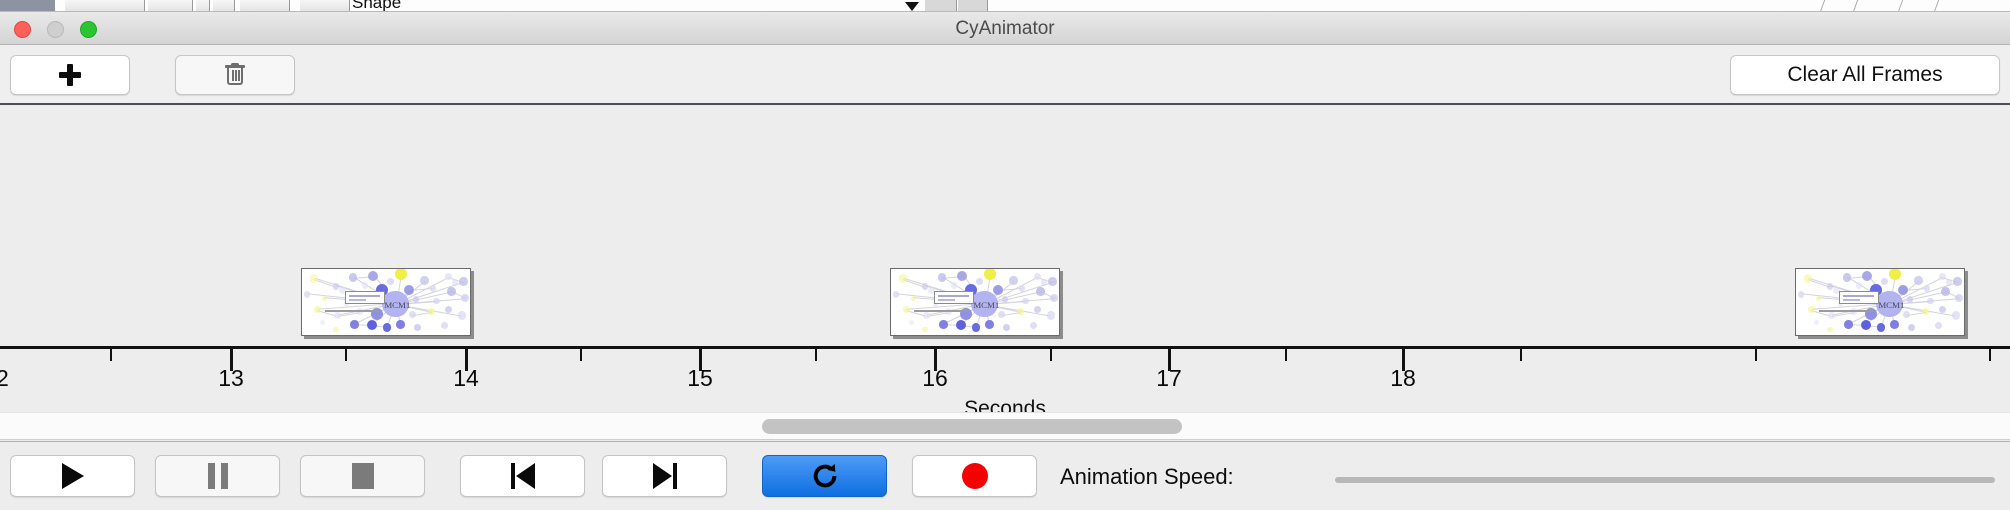 This screenshot has width=2010, height=510. I want to click on background-divider, so click(1900, 5).